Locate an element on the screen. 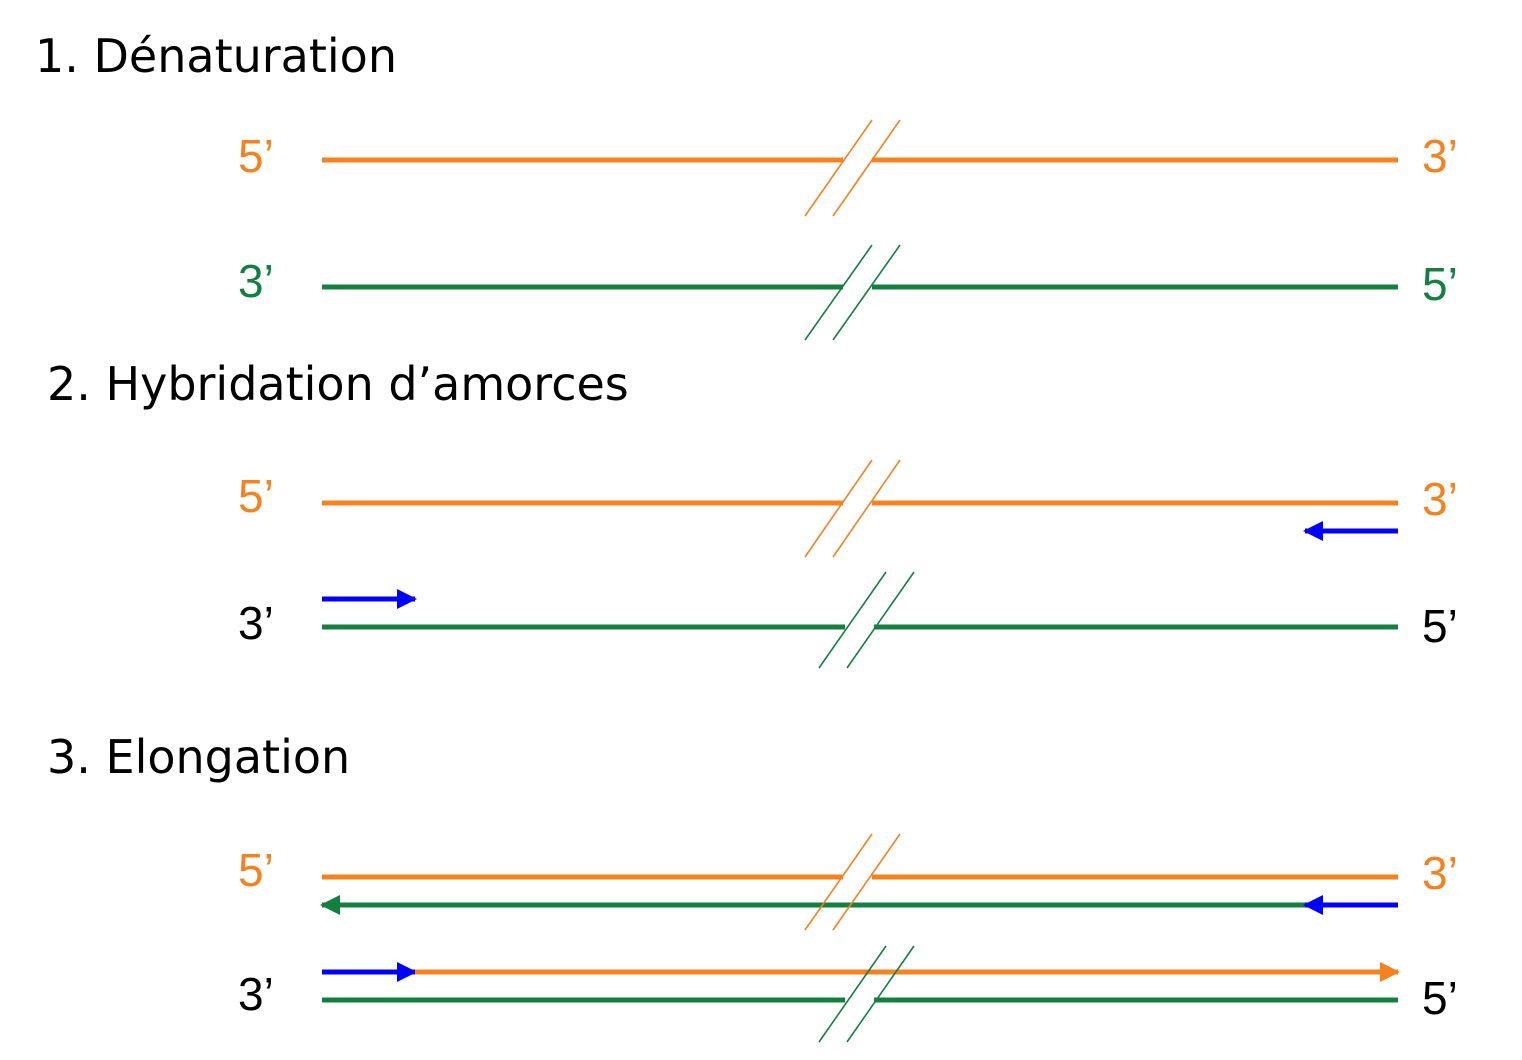  section-title: 2. Hybridation d’amorces is located at coordinates (338, 384).